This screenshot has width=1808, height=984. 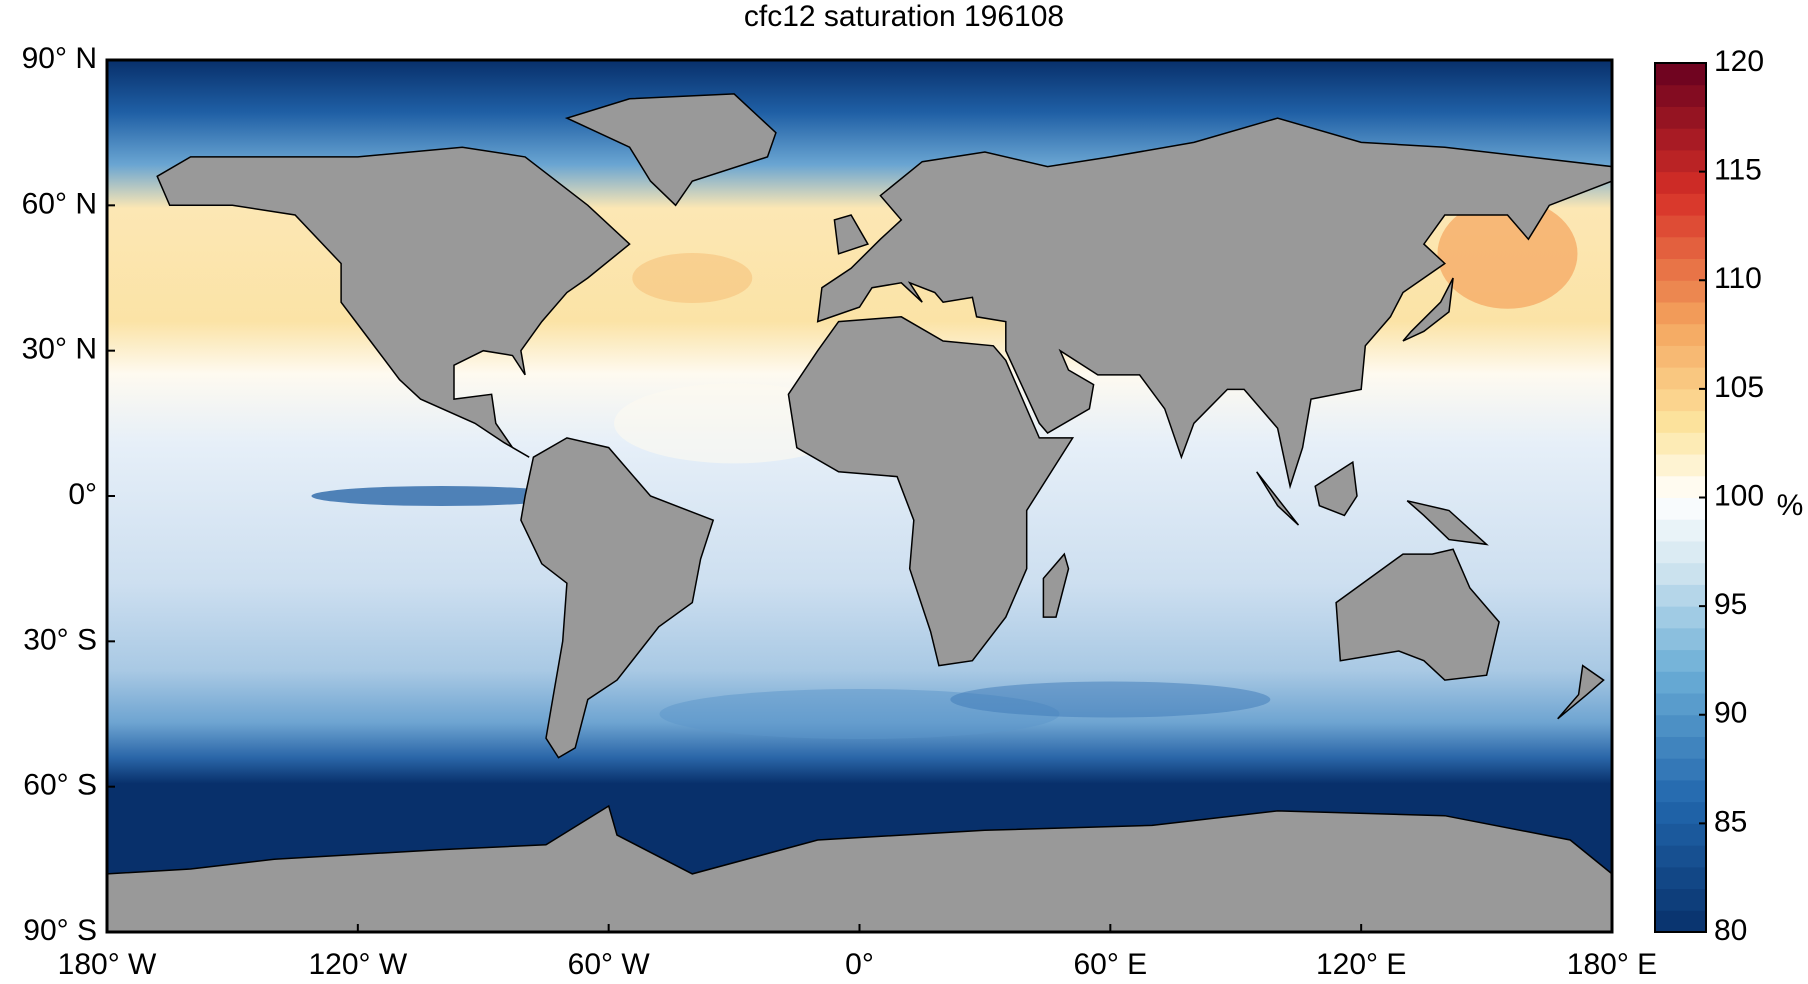 What do you see at coordinates (859, 964) in the screenshot?
I see `x-tick-label: 0°` at bounding box center [859, 964].